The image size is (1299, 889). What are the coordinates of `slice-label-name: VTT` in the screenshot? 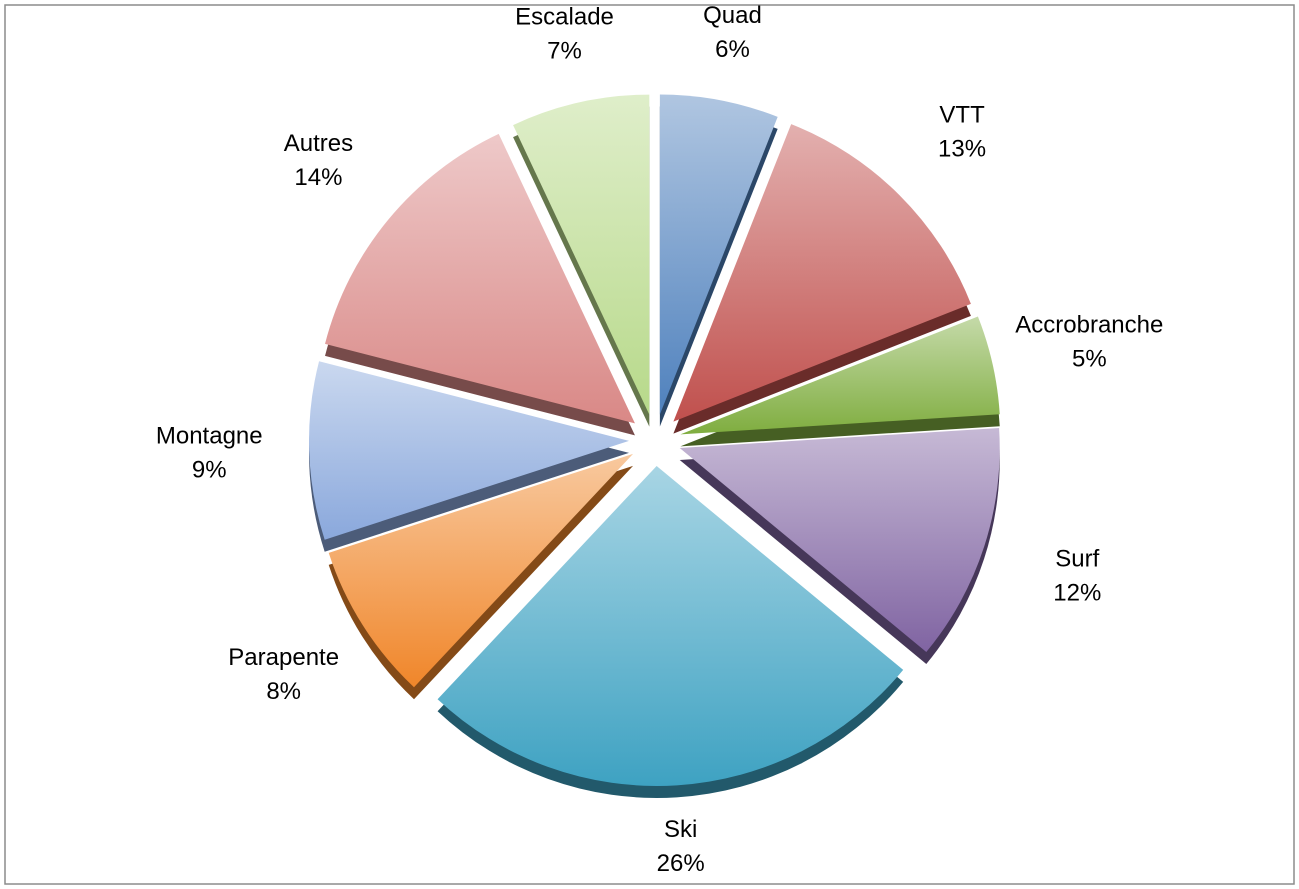 It's located at (962, 114).